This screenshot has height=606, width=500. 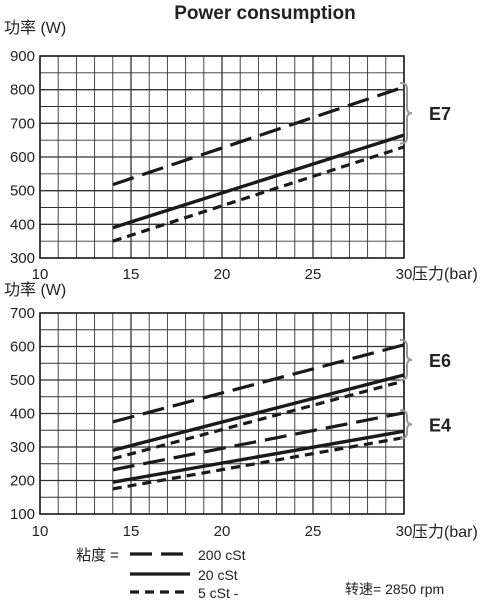 I want to click on group-label: E4, so click(x=440, y=425).